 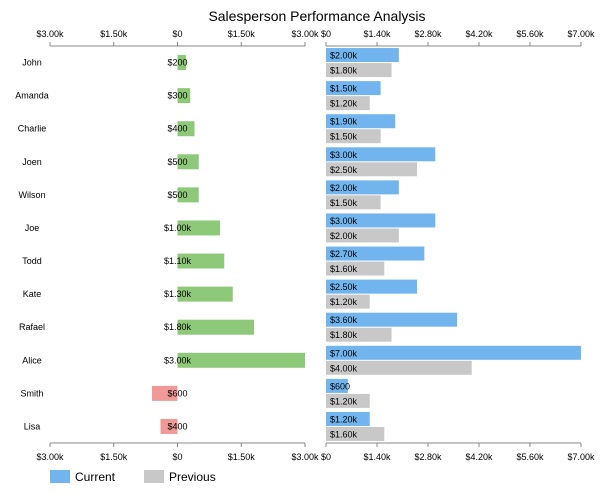 I want to click on left-bar-label: $1.80k, so click(x=178, y=327).